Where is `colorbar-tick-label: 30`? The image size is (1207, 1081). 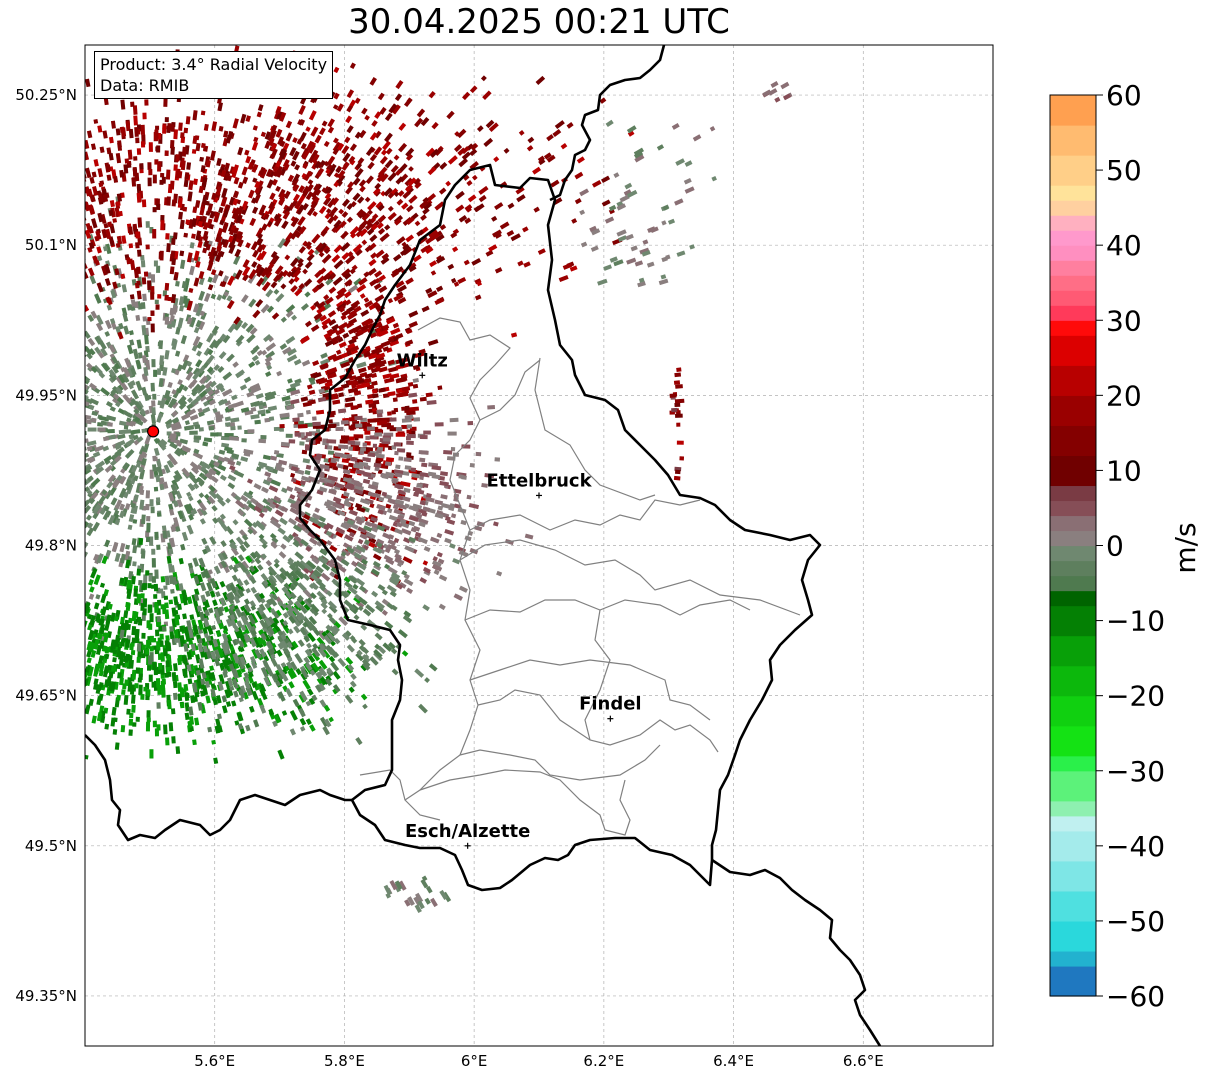 colorbar-tick-label: 30 is located at coordinates (1124, 320).